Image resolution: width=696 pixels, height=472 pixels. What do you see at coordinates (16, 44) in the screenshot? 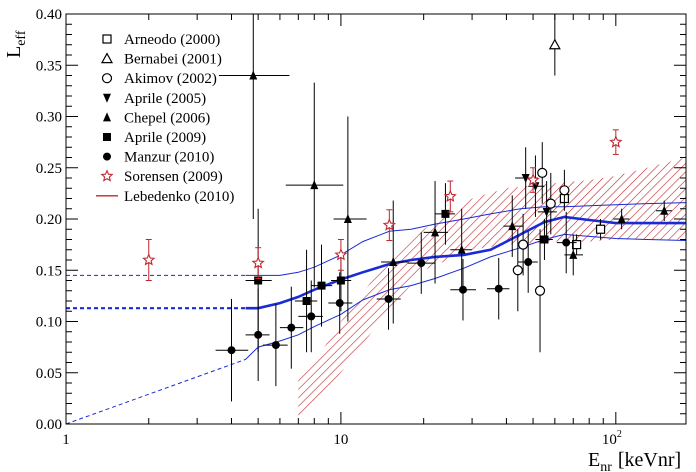
I see `y-axis-label: Leff` at bounding box center [16, 44].